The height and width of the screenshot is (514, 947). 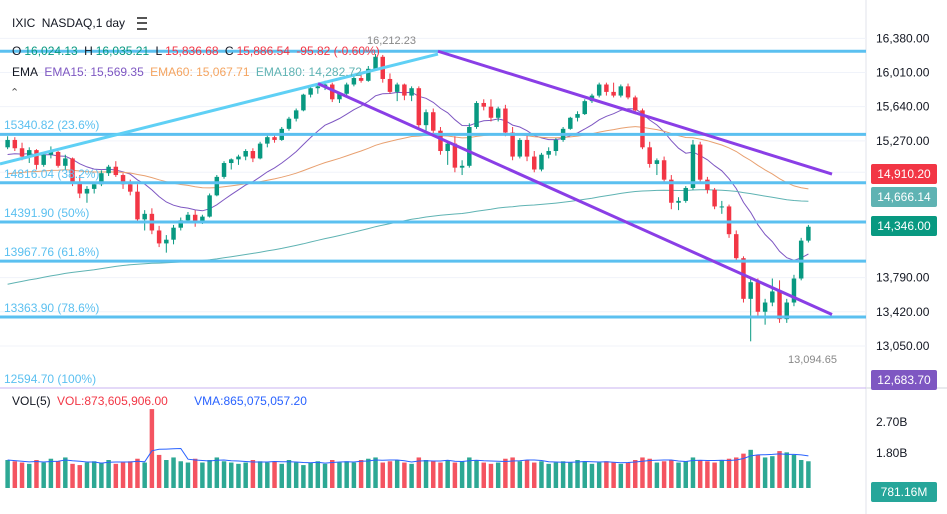 I want to click on price-tag: 12,683.70, so click(x=904, y=379).